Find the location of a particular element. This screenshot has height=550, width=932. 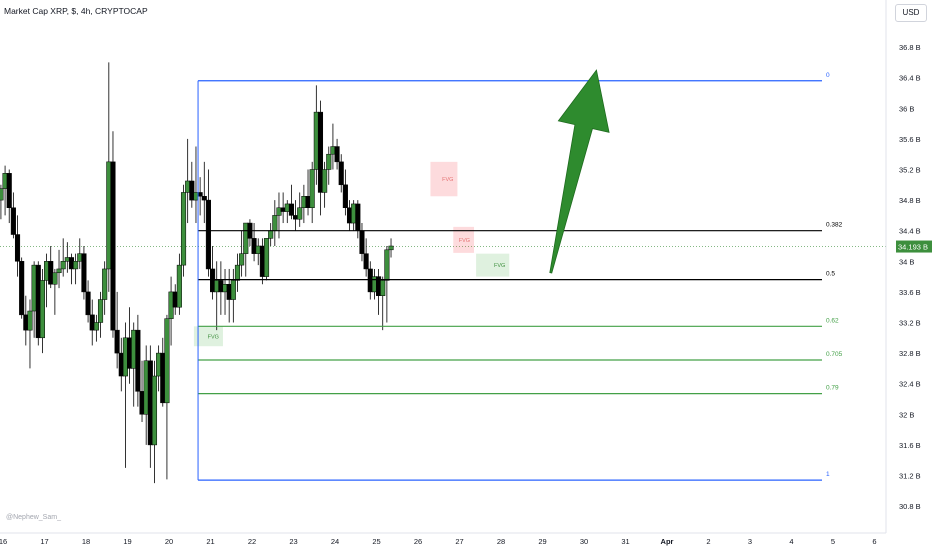

x-tick-label: 18 is located at coordinates (86, 541).